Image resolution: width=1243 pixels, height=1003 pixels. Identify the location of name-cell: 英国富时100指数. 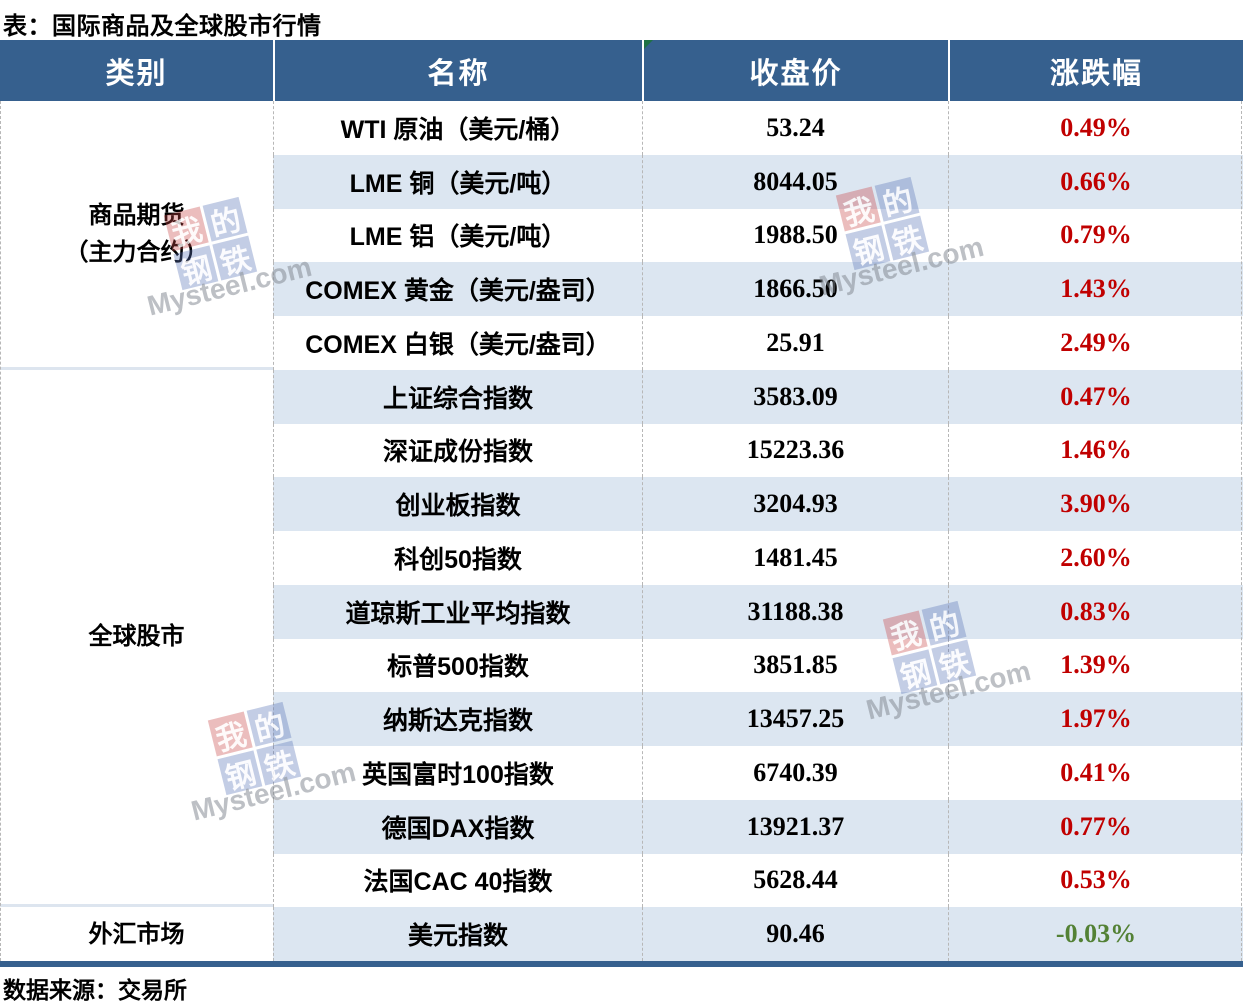
(457, 773).